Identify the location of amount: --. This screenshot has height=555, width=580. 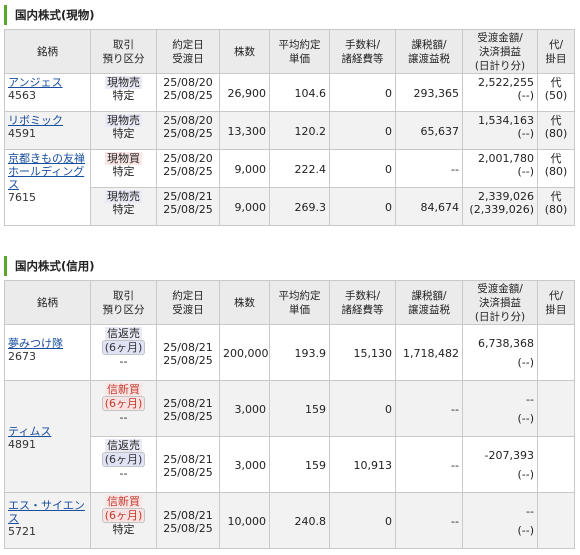
(530, 511).